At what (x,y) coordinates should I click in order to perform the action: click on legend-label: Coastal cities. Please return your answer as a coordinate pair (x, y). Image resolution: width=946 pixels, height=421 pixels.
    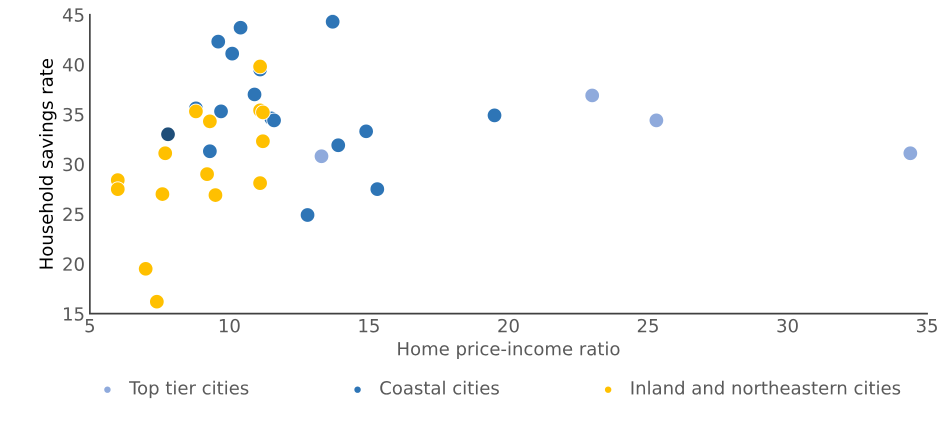
    Looking at the image, I should click on (439, 387).